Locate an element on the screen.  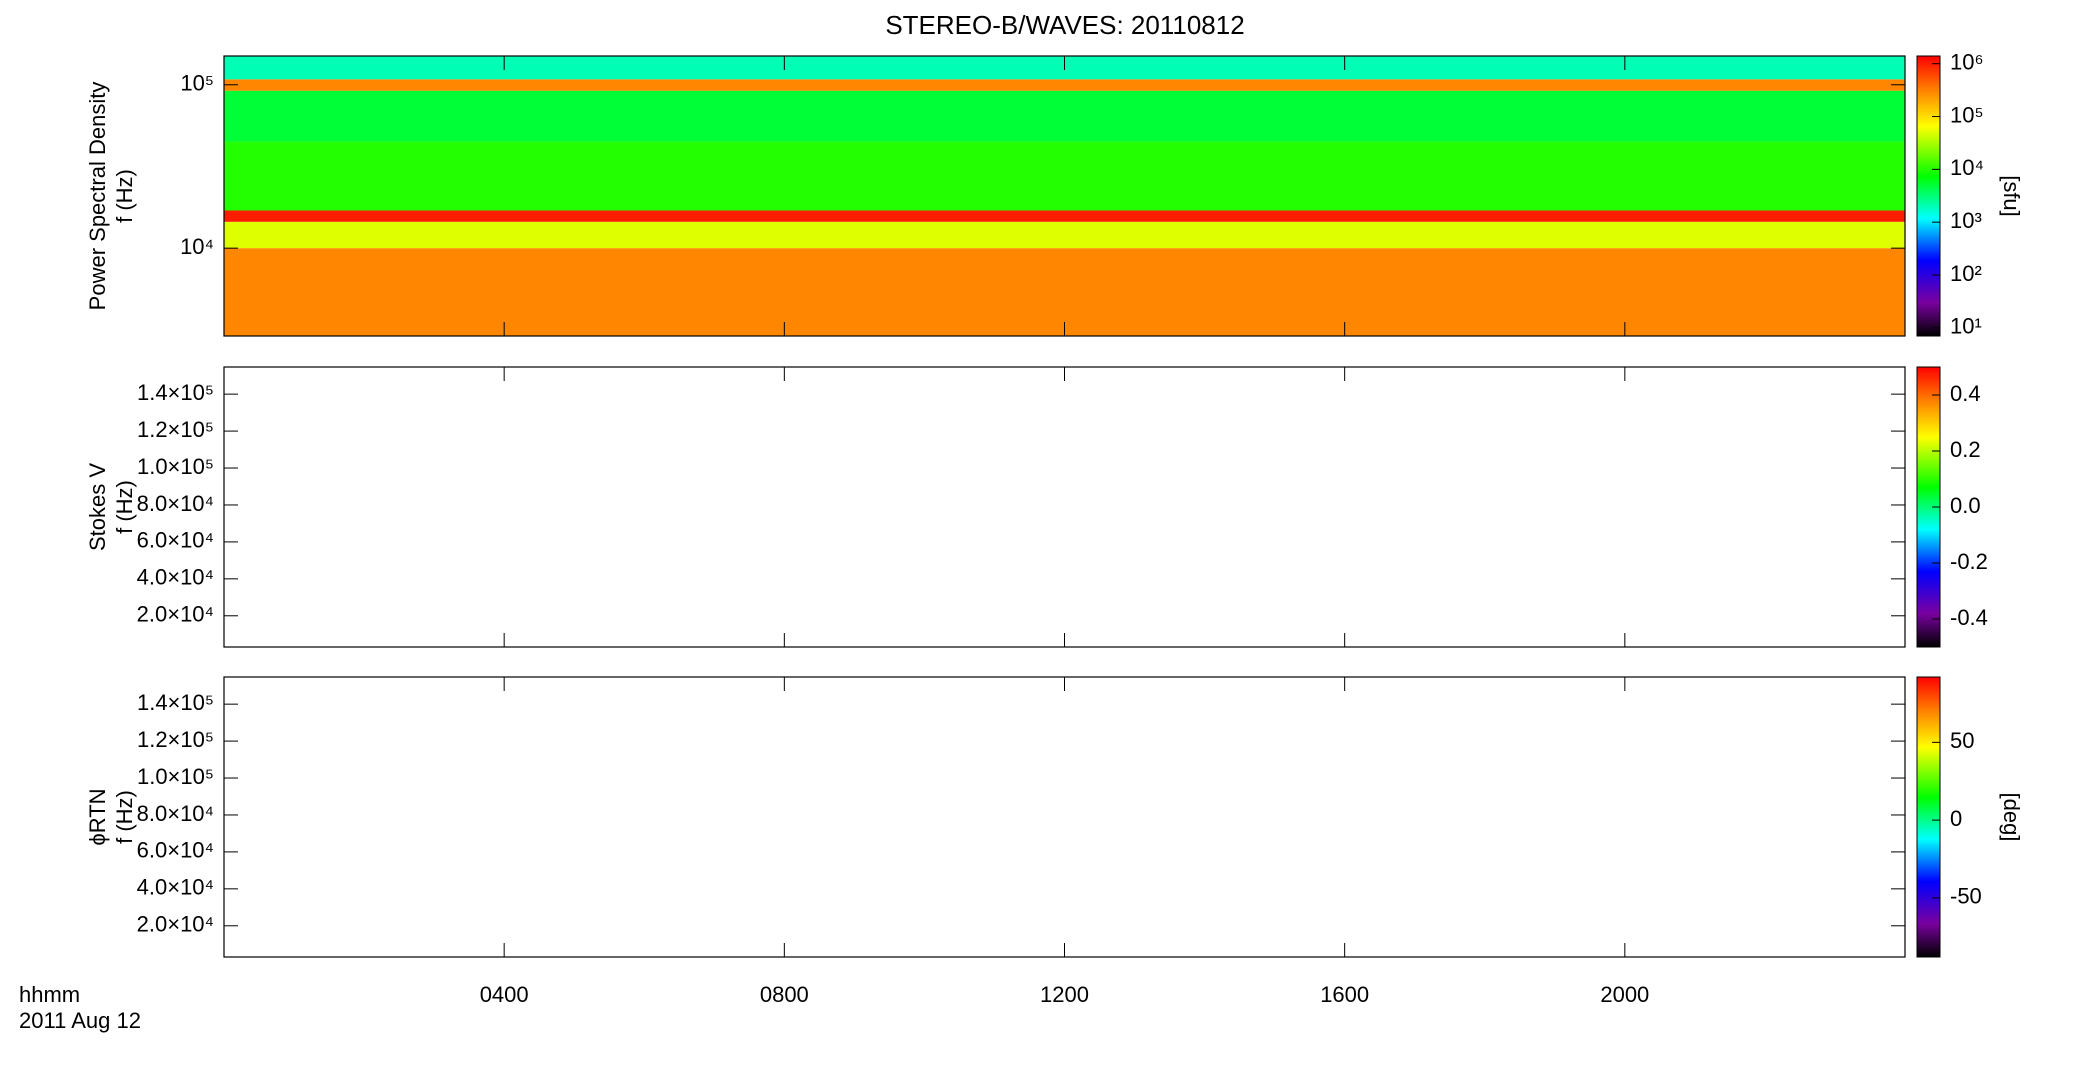
colorbar-tick-label: 0 is located at coordinates (1956, 818).